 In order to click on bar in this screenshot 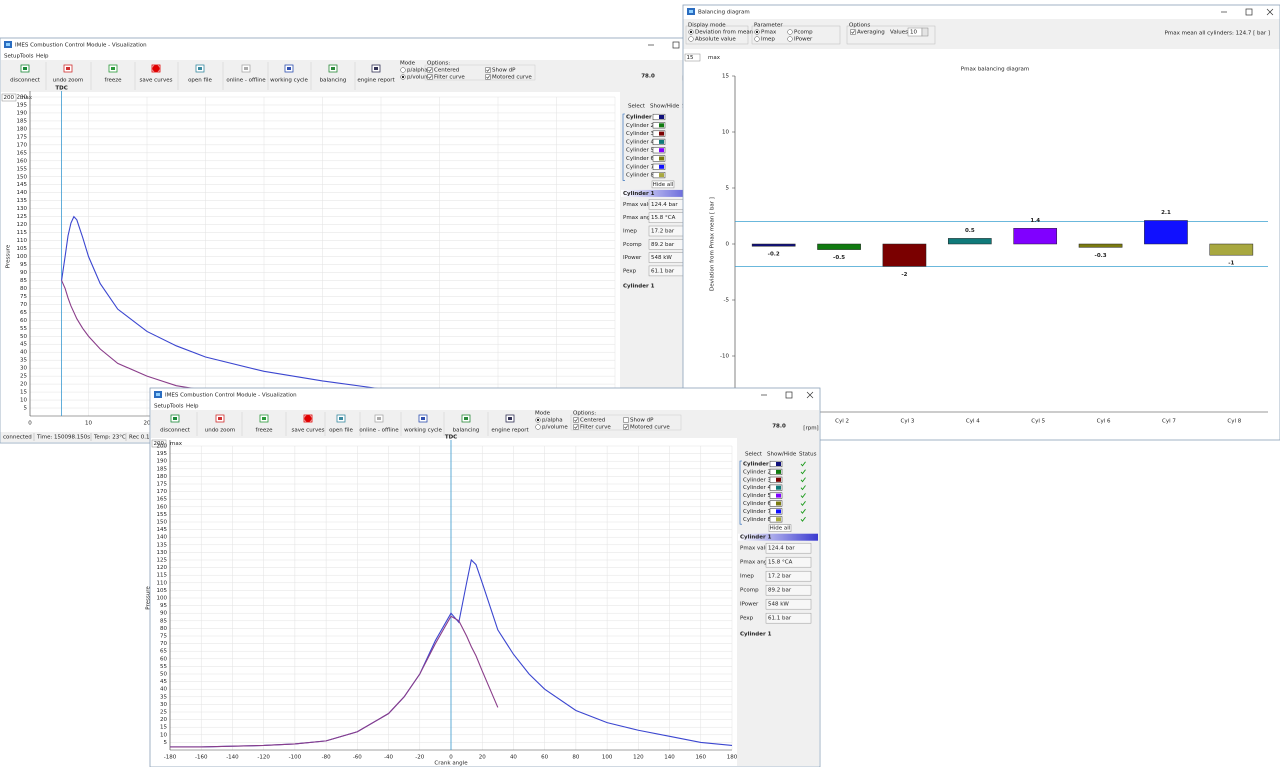, I will do `click(904, 255)`.